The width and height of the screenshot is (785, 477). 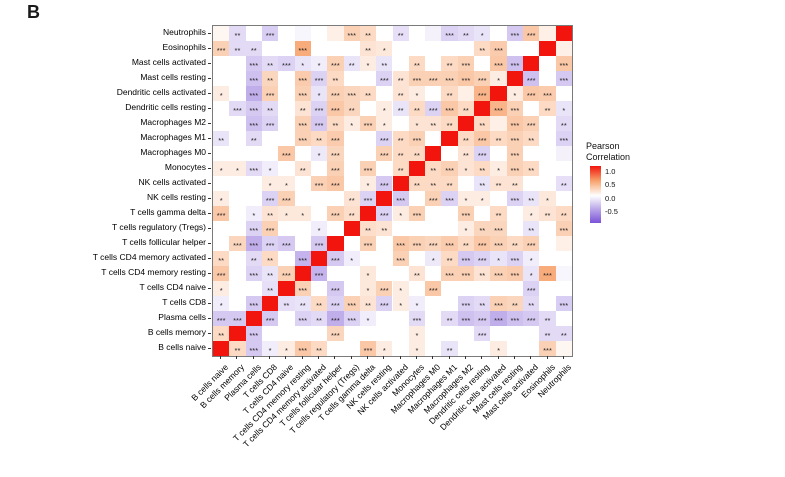 What do you see at coordinates (168, 212) in the screenshot?
I see `y-axis-label: T cells gamma delta` at bounding box center [168, 212].